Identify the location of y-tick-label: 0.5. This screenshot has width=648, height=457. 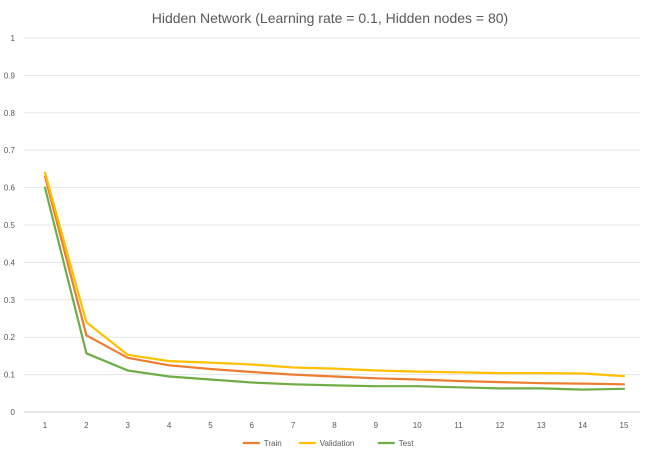
(10, 225).